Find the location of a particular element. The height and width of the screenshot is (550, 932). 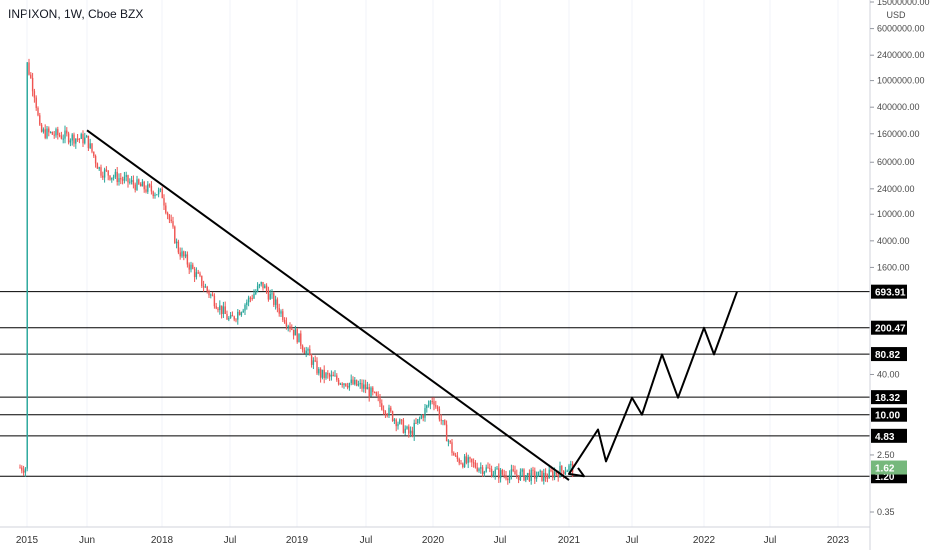

price-axis-unit: USD is located at coordinates (896, 15).